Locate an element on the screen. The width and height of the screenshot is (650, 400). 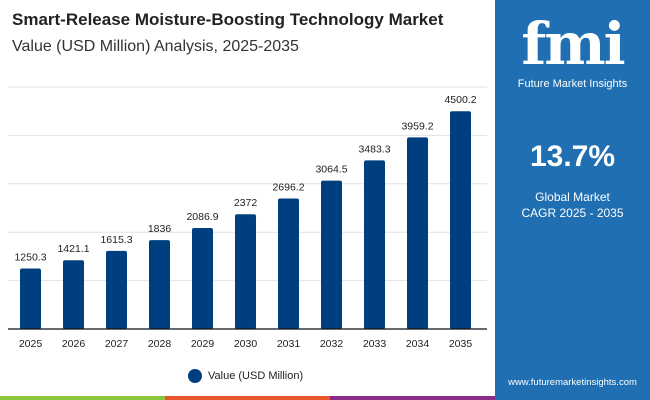
x-tick-2035: 2035 is located at coordinates (461, 344).